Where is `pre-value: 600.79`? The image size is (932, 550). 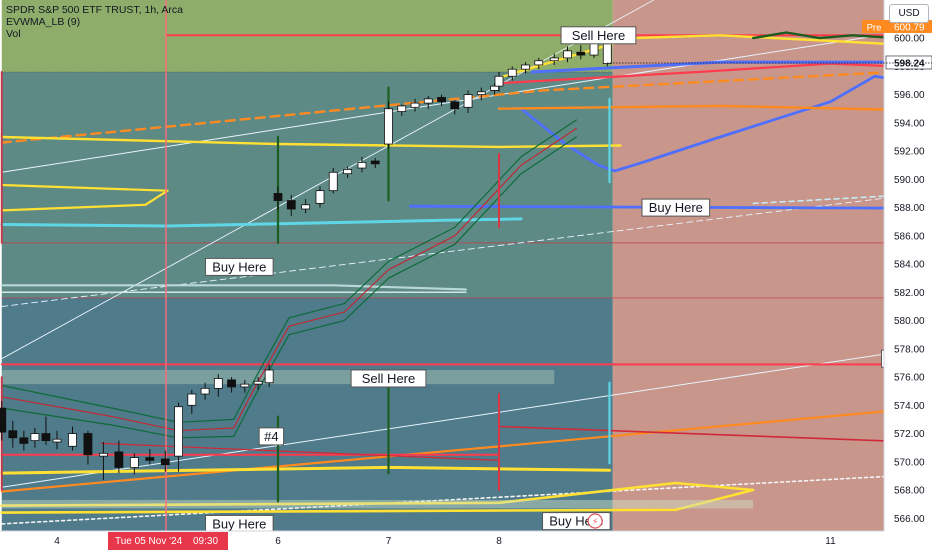 pre-value: 600.79 is located at coordinates (909, 27).